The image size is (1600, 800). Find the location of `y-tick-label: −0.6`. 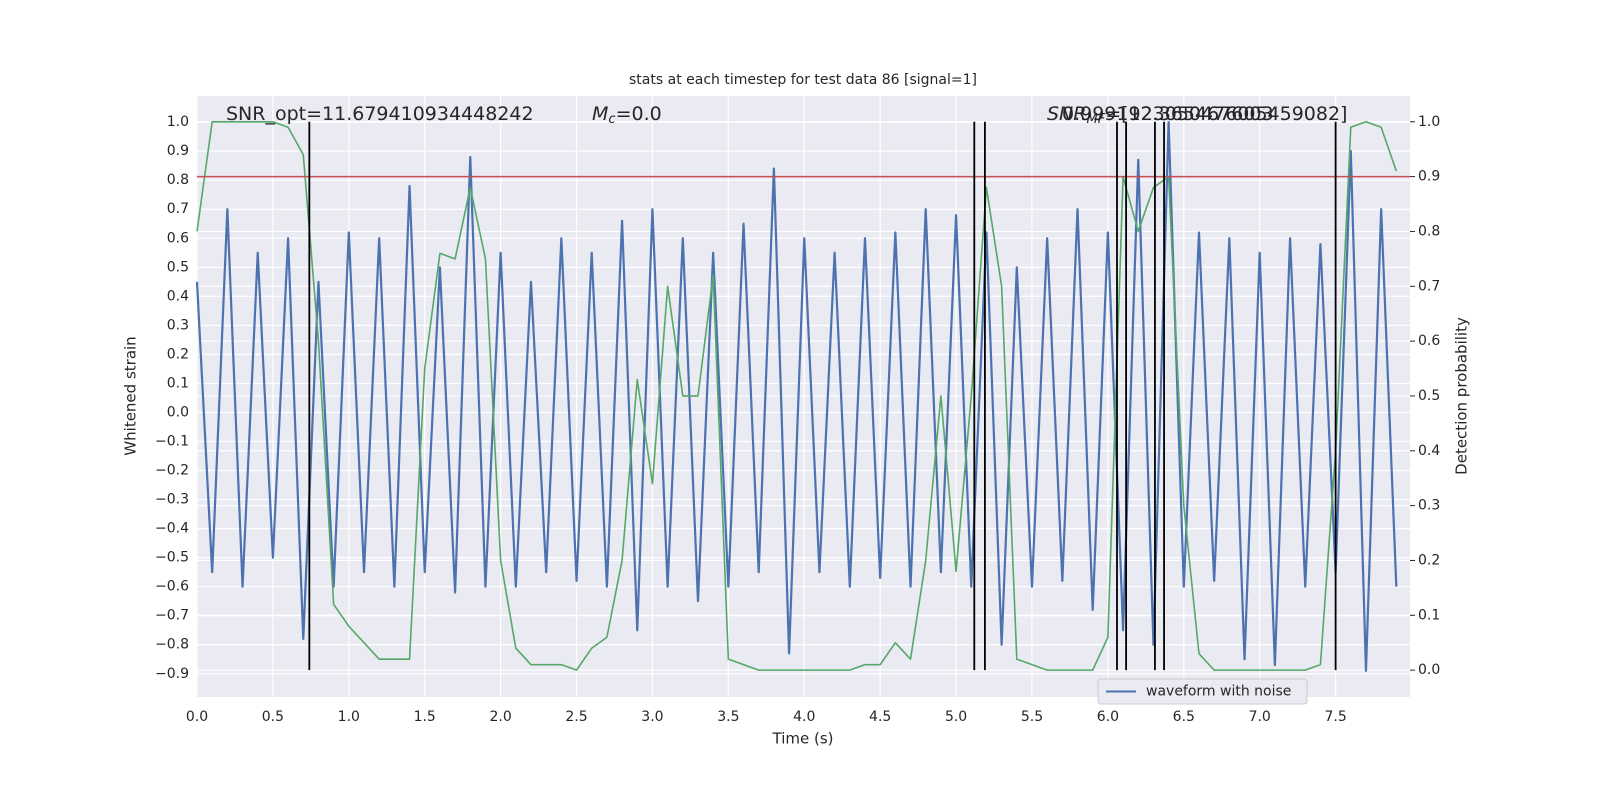

y-tick-label: −0.6 is located at coordinates (172, 587).